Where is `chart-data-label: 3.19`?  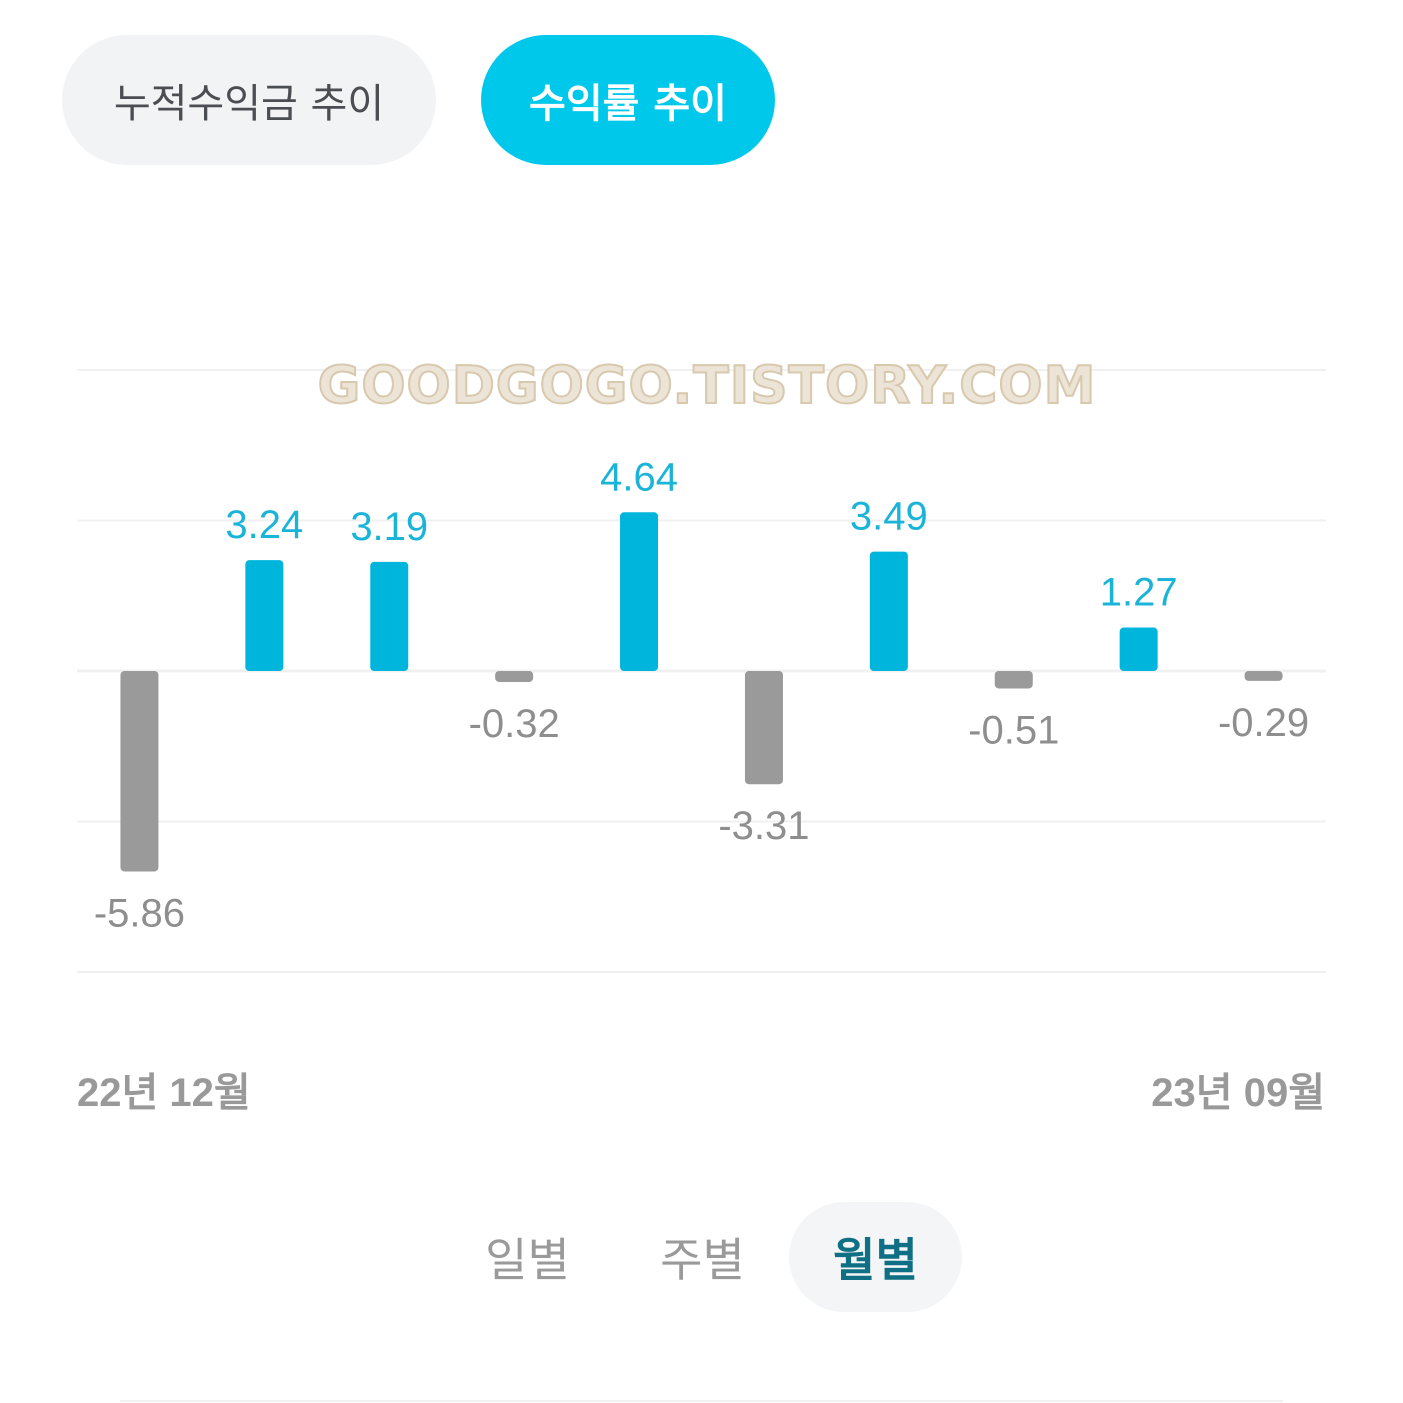
chart-data-label: 3.19 is located at coordinates (389, 527).